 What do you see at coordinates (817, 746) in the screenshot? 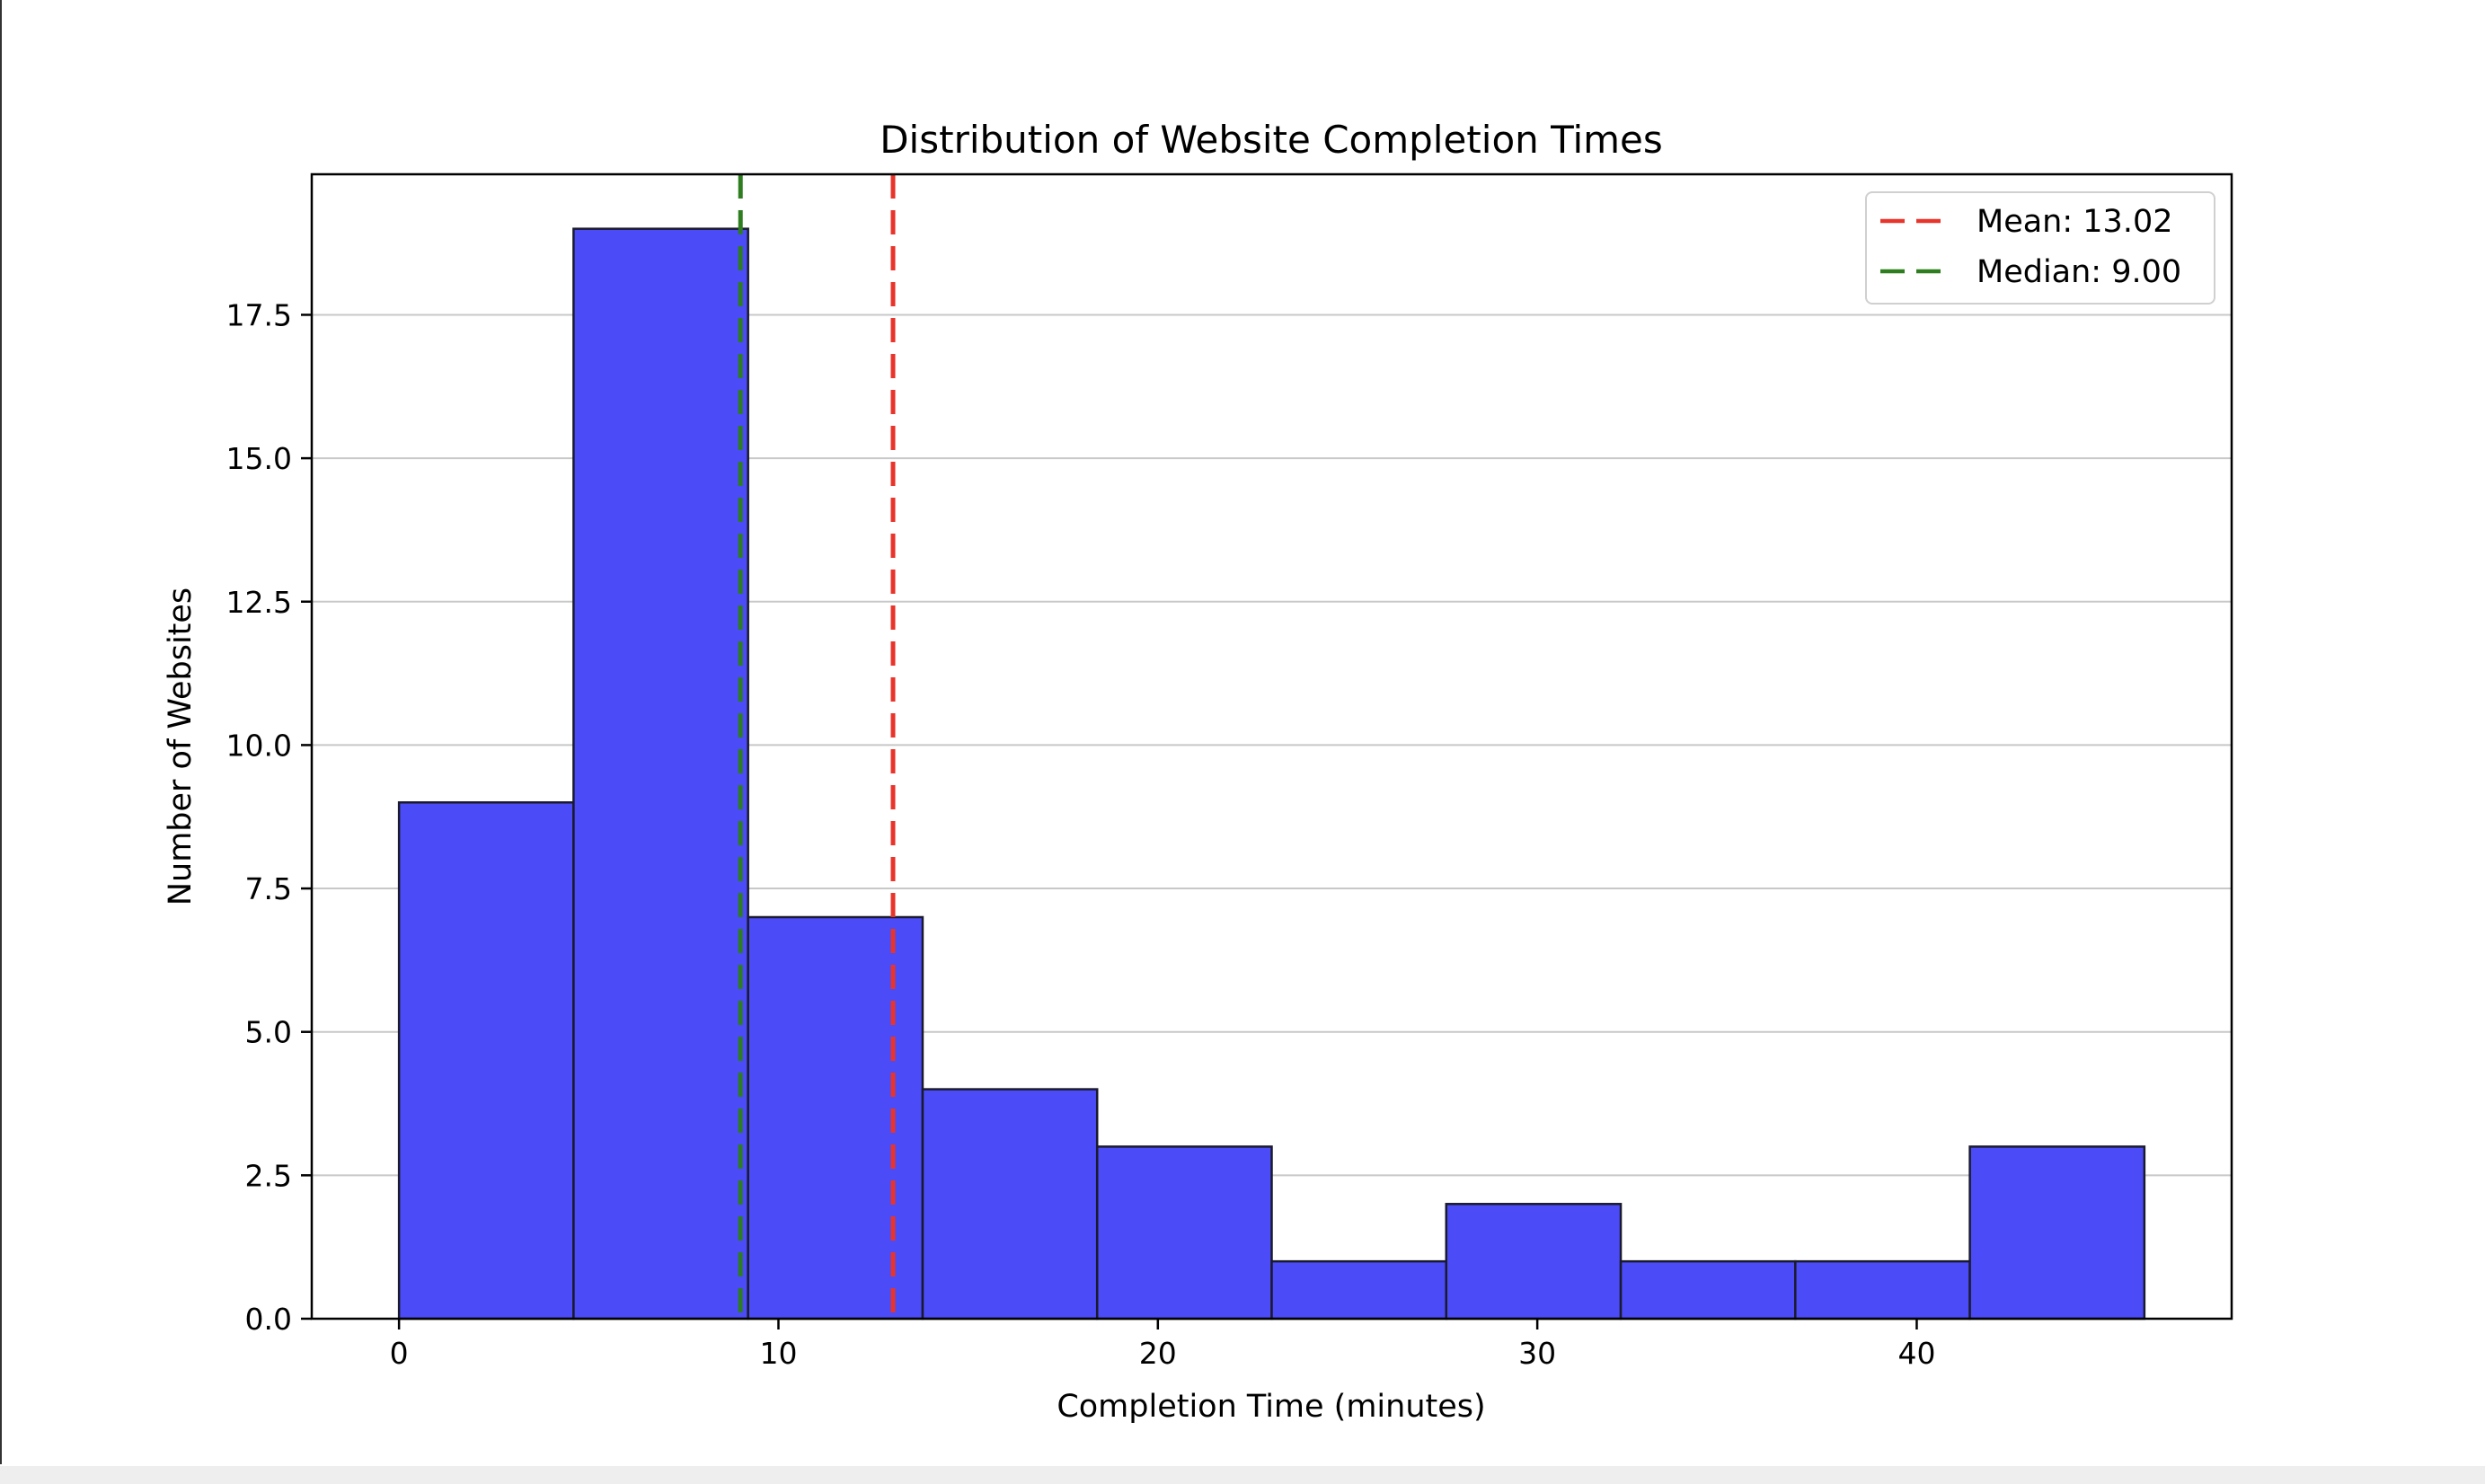
I see `reference-lines` at bounding box center [817, 746].